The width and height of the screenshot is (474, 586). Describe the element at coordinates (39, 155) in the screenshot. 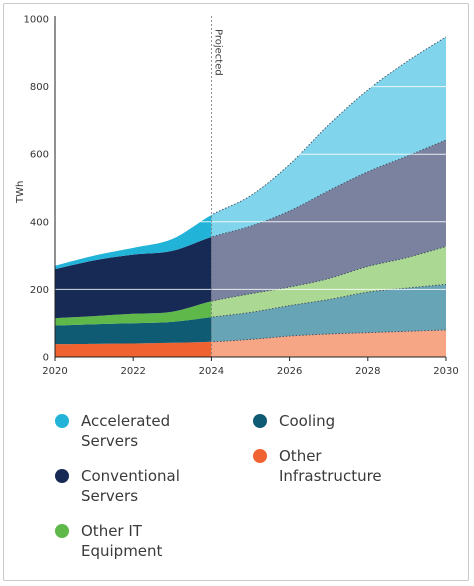

I see `y-tick-600: 600` at that location.